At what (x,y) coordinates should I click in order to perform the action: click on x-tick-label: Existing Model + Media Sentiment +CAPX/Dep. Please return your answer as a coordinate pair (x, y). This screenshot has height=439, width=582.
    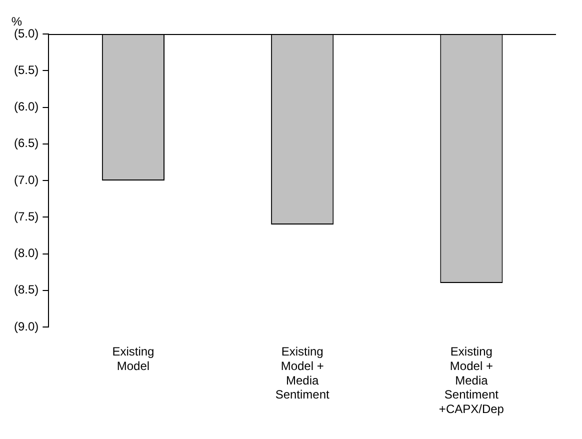
    Looking at the image, I should click on (471, 380).